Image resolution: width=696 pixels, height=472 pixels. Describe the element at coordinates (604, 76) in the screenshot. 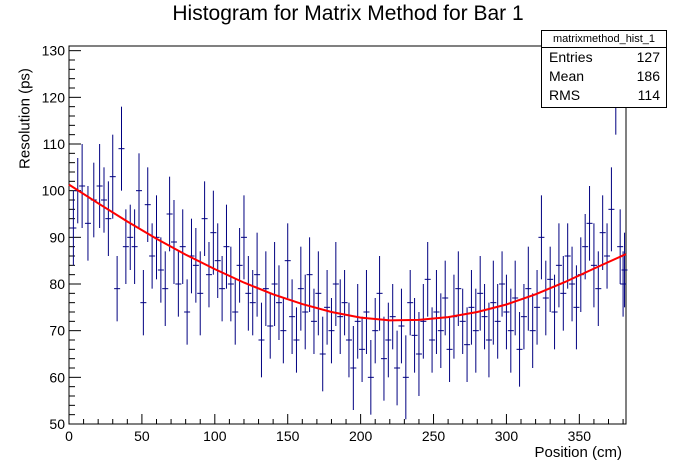

I see `stats-mean-row: Mean 186` at that location.